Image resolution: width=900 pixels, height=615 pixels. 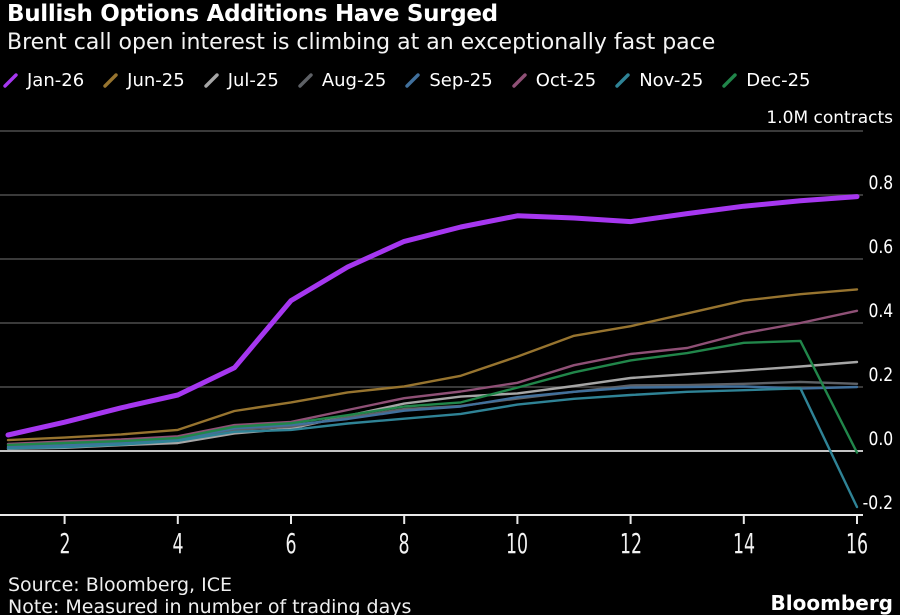 What do you see at coordinates (671, 80) in the screenshot?
I see `legend-item-label: Nov-25` at bounding box center [671, 80].